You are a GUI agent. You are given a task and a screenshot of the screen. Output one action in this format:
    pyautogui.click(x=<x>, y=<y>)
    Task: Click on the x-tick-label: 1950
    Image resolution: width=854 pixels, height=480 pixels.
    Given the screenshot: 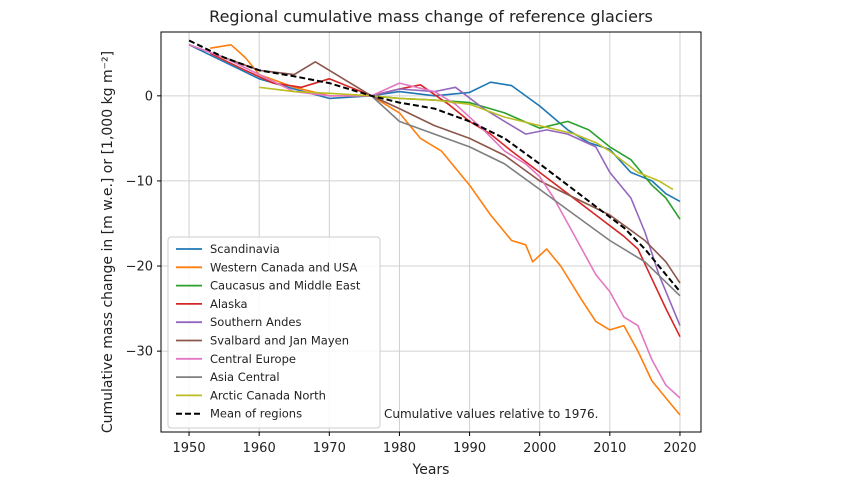 What is the action you would take?
    pyautogui.click(x=189, y=448)
    